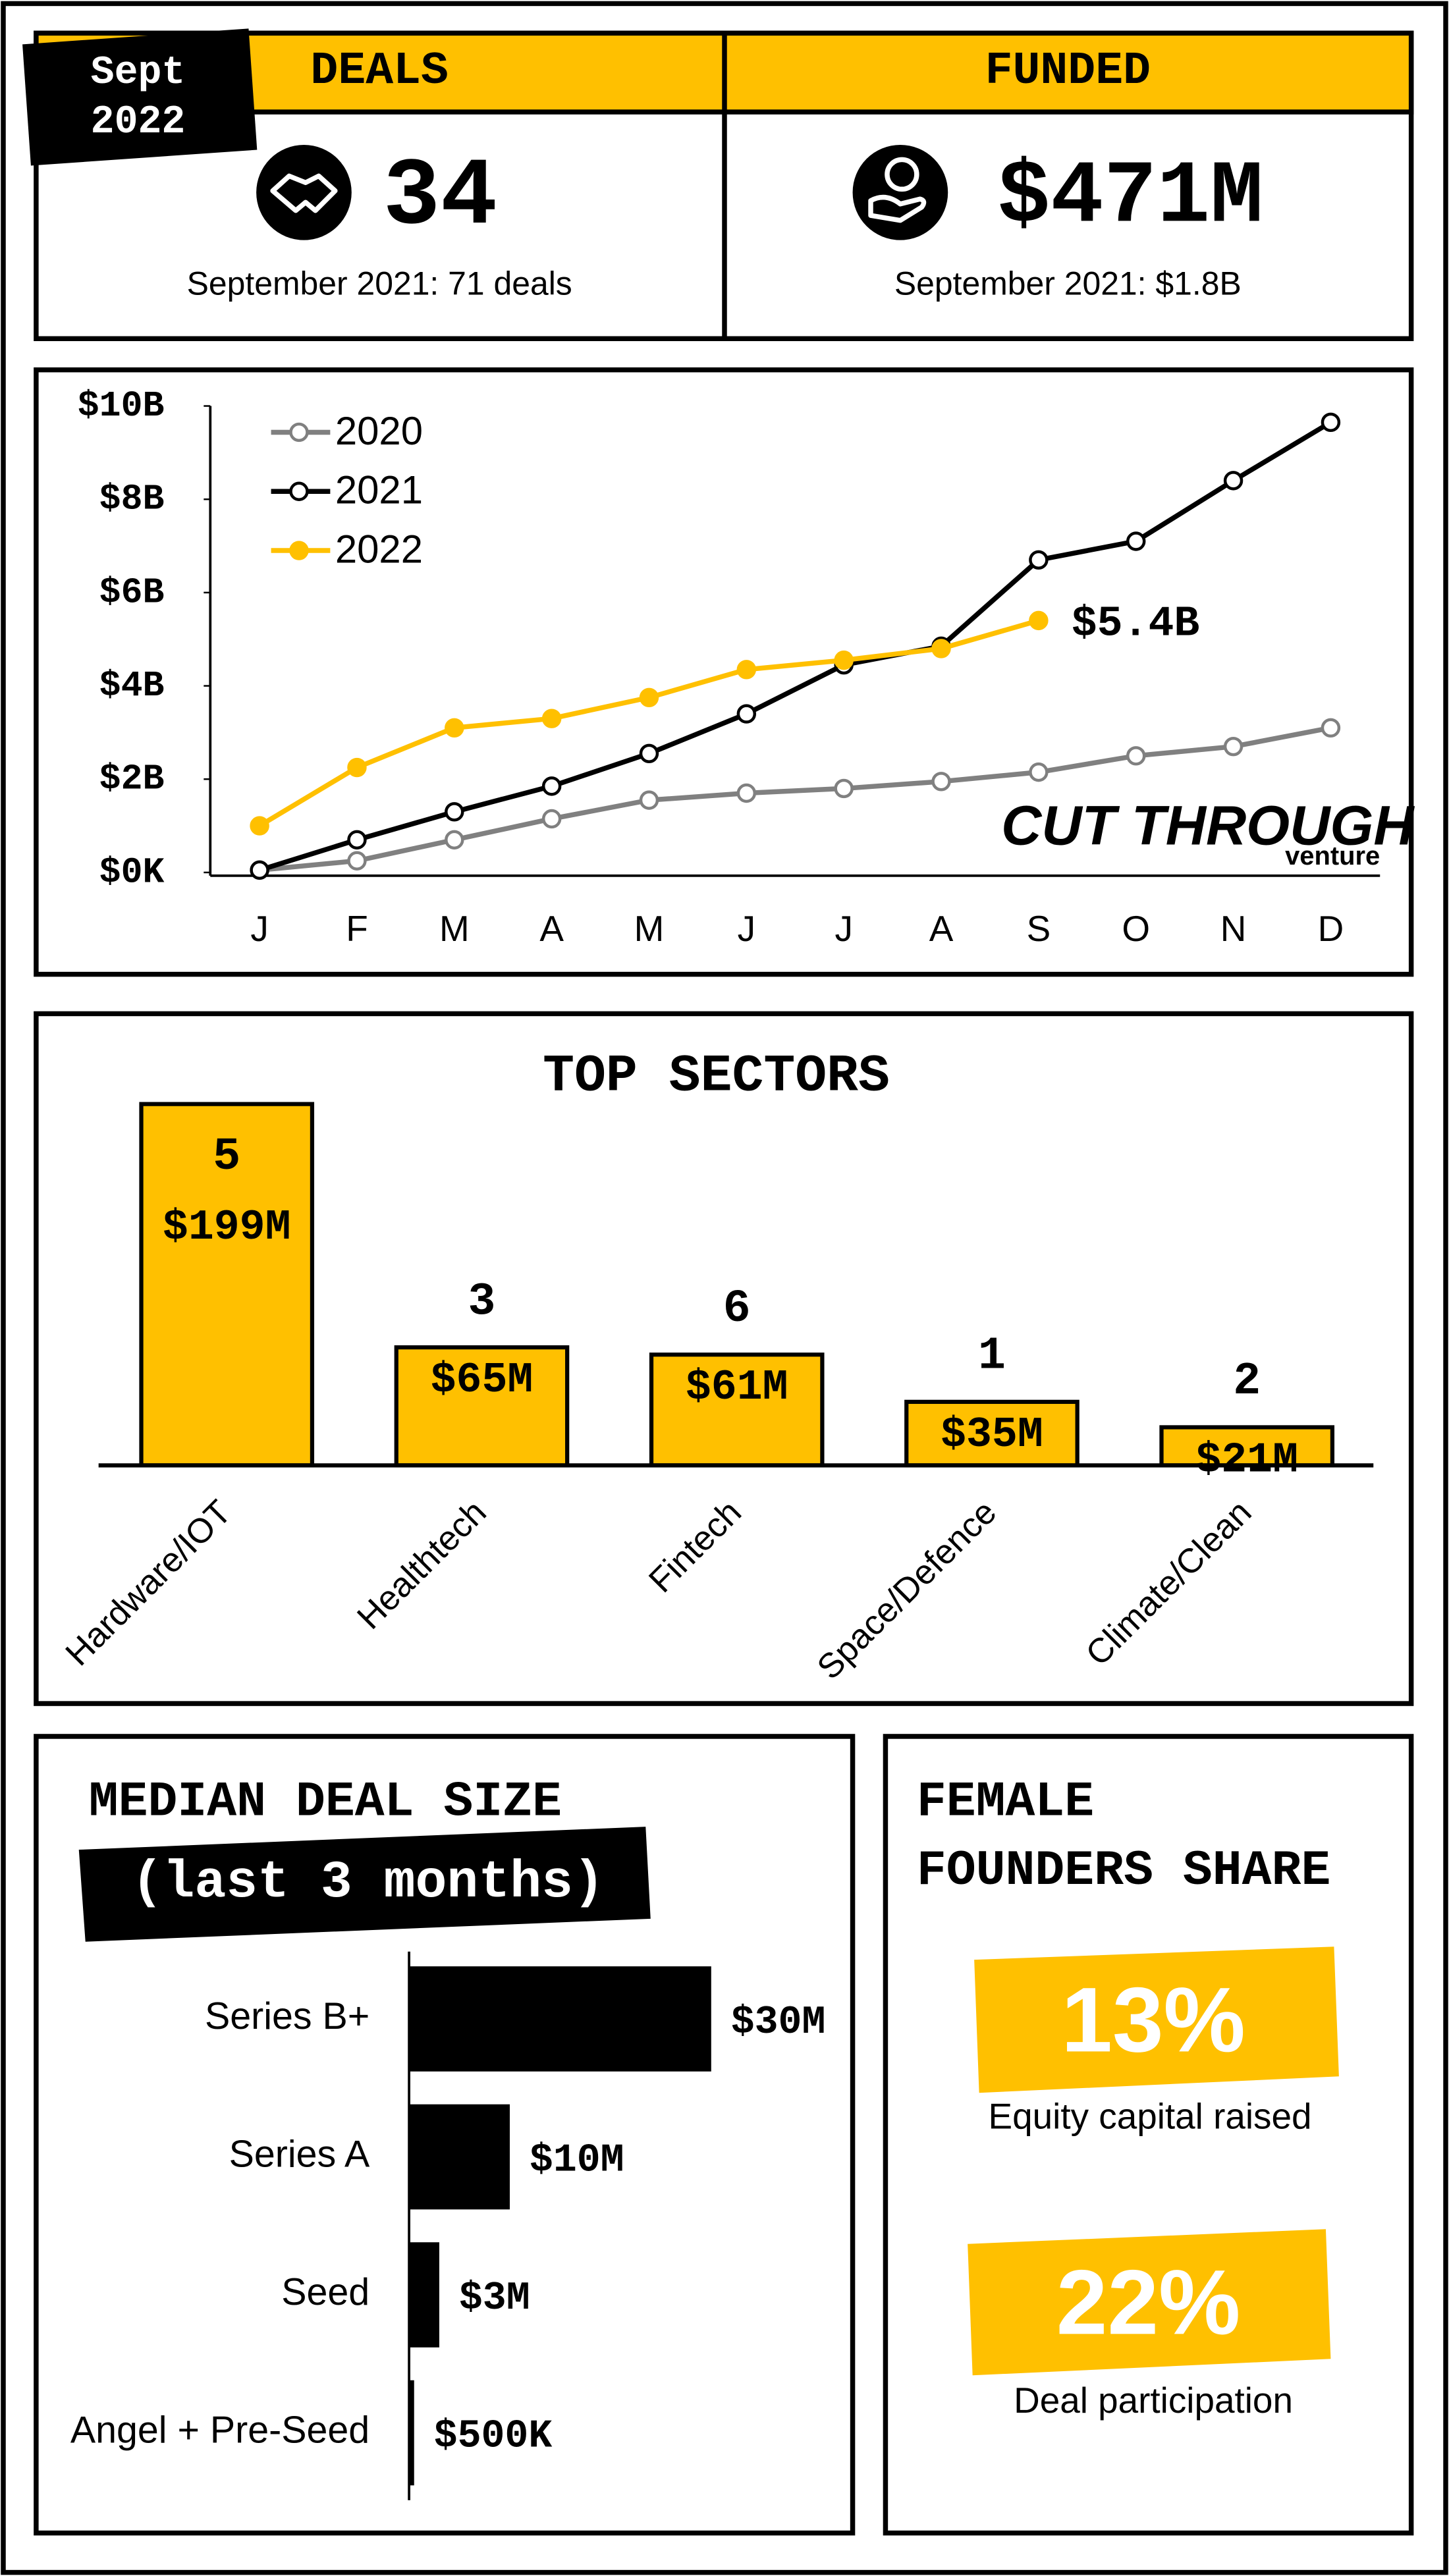  Describe the element at coordinates (1153, 2400) in the screenshot. I see `stat-label: Deal participation` at that location.